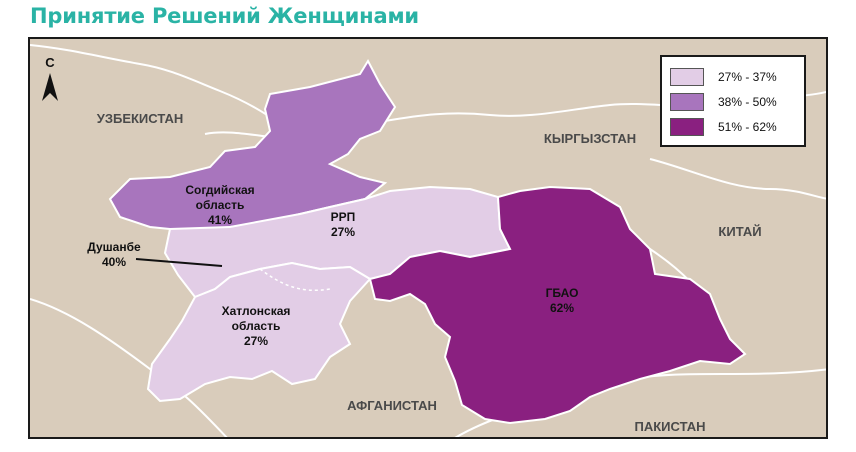  I want to click on country-label-afghanistan: АФГАНИСТАН, so click(392, 405).